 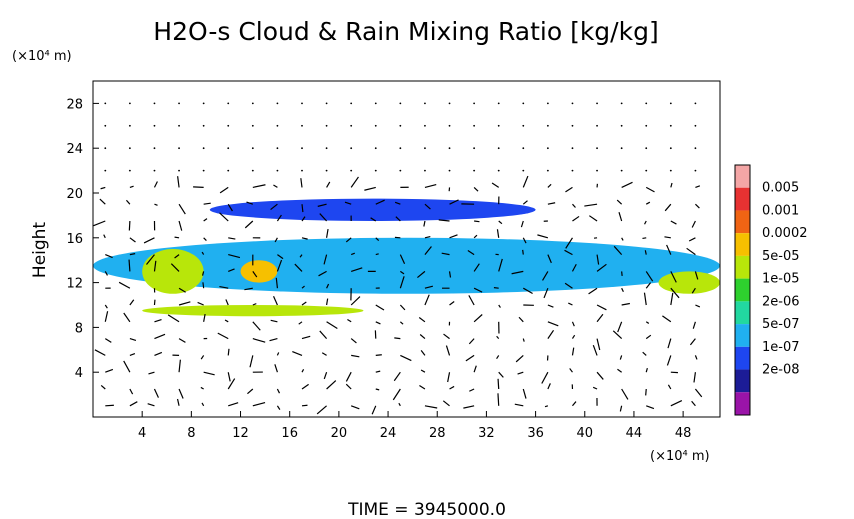 What do you see at coordinates (388, 433) in the screenshot?
I see `x-tick-label: 24` at bounding box center [388, 433].